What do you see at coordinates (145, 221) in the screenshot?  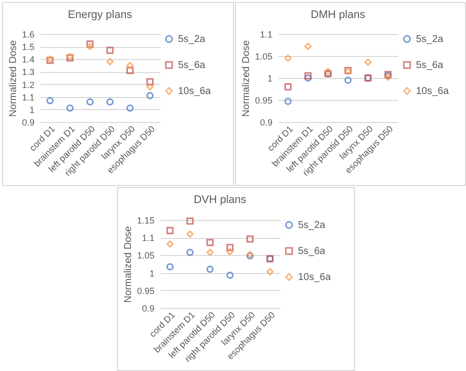 I see `y-tick-label: 1.15` at bounding box center [145, 221].